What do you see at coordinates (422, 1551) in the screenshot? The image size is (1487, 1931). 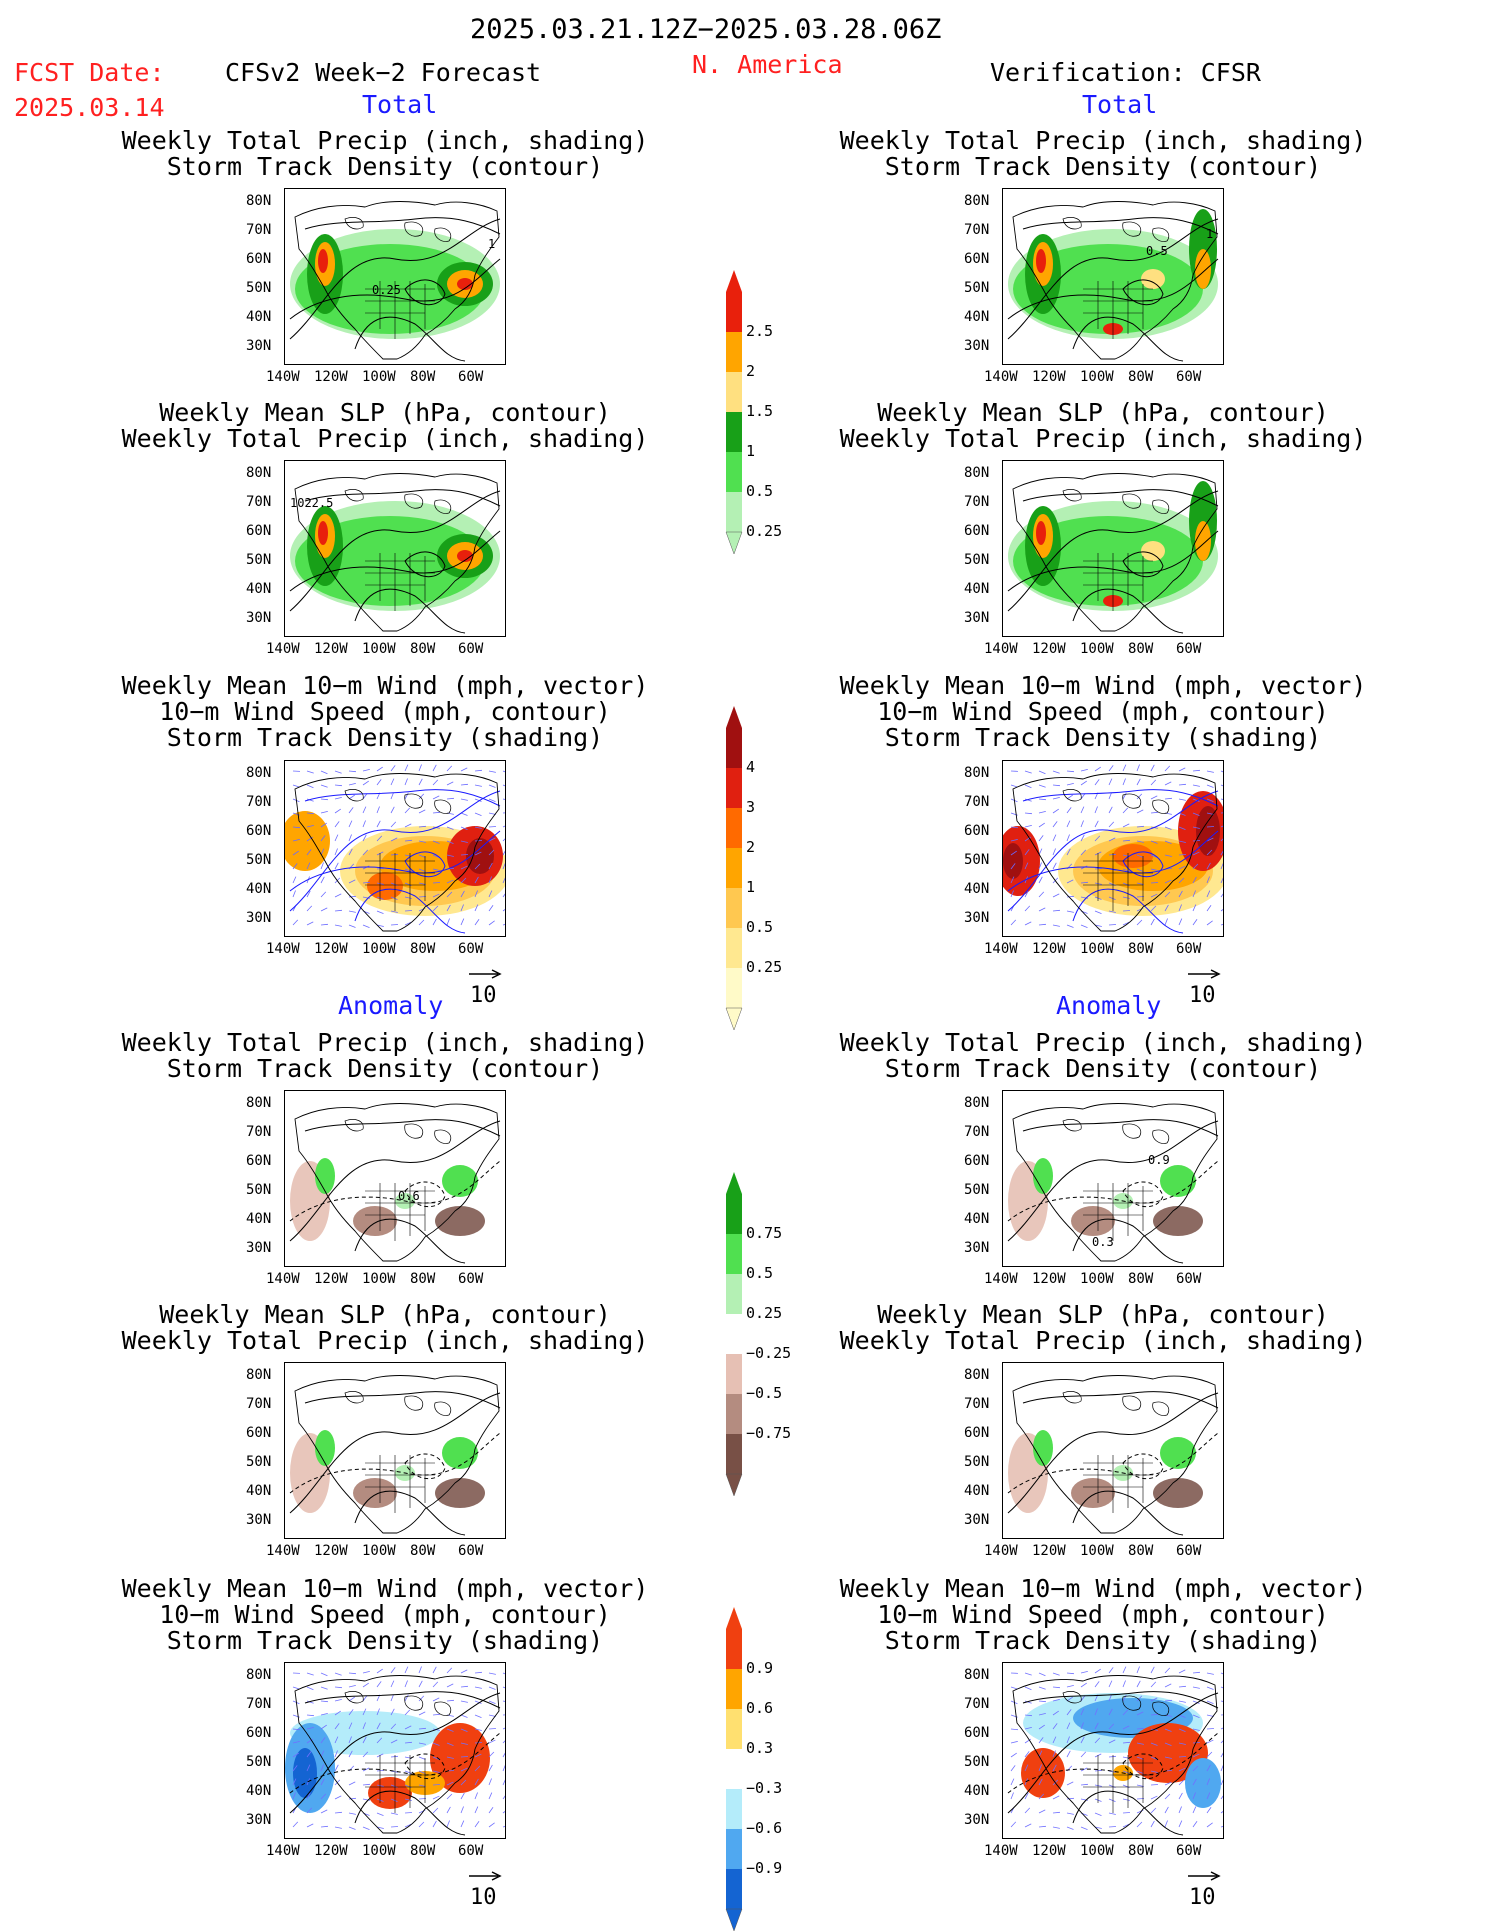 I see `lon-tick-label: 80W` at bounding box center [422, 1551].